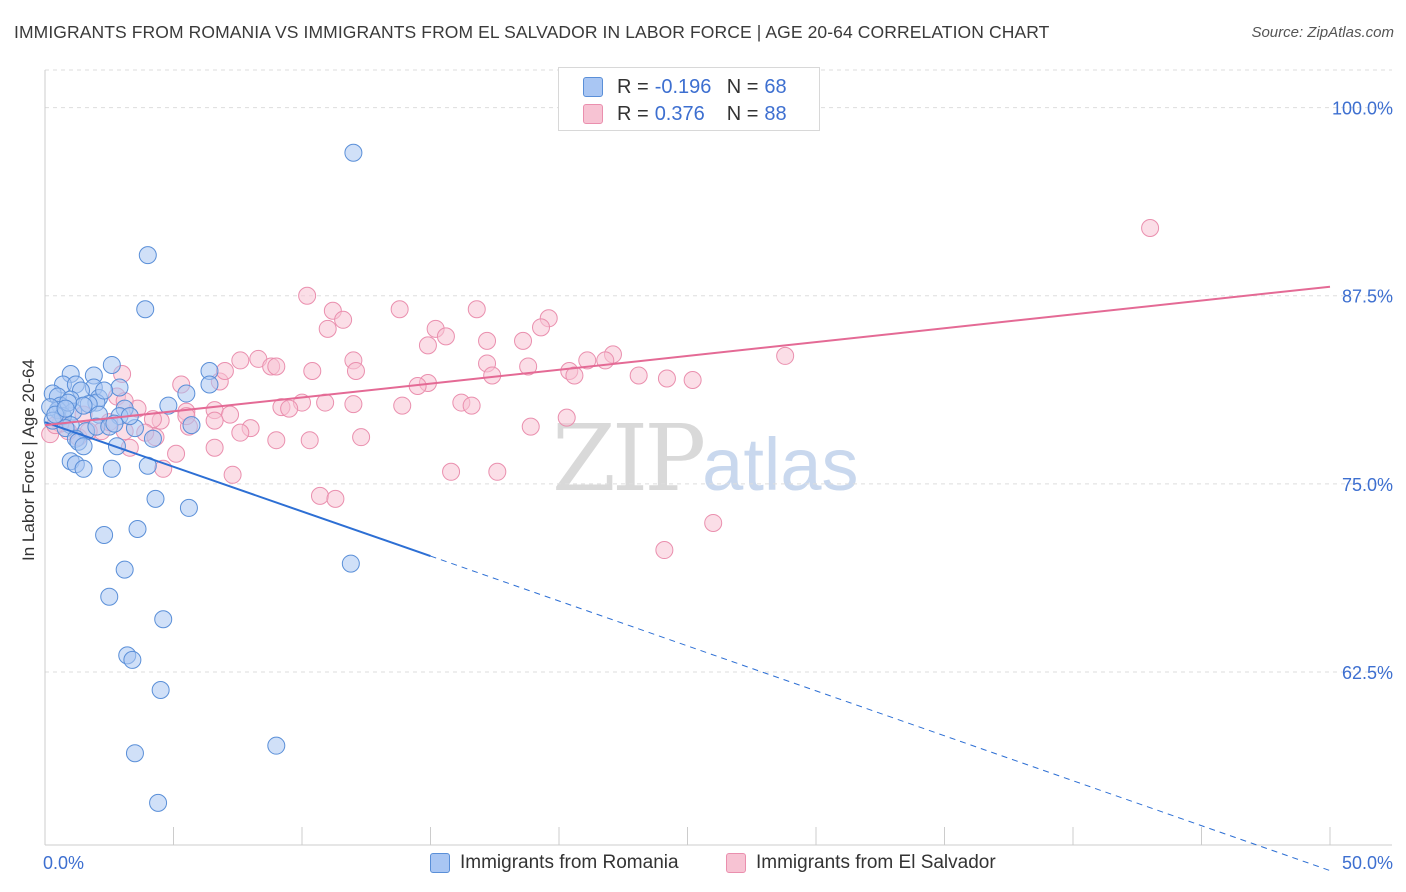 This screenshot has height=892, width=1406. Describe the element at coordinates (780, 464) in the screenshot. I see `watermark-atlas: atlas` at that location.